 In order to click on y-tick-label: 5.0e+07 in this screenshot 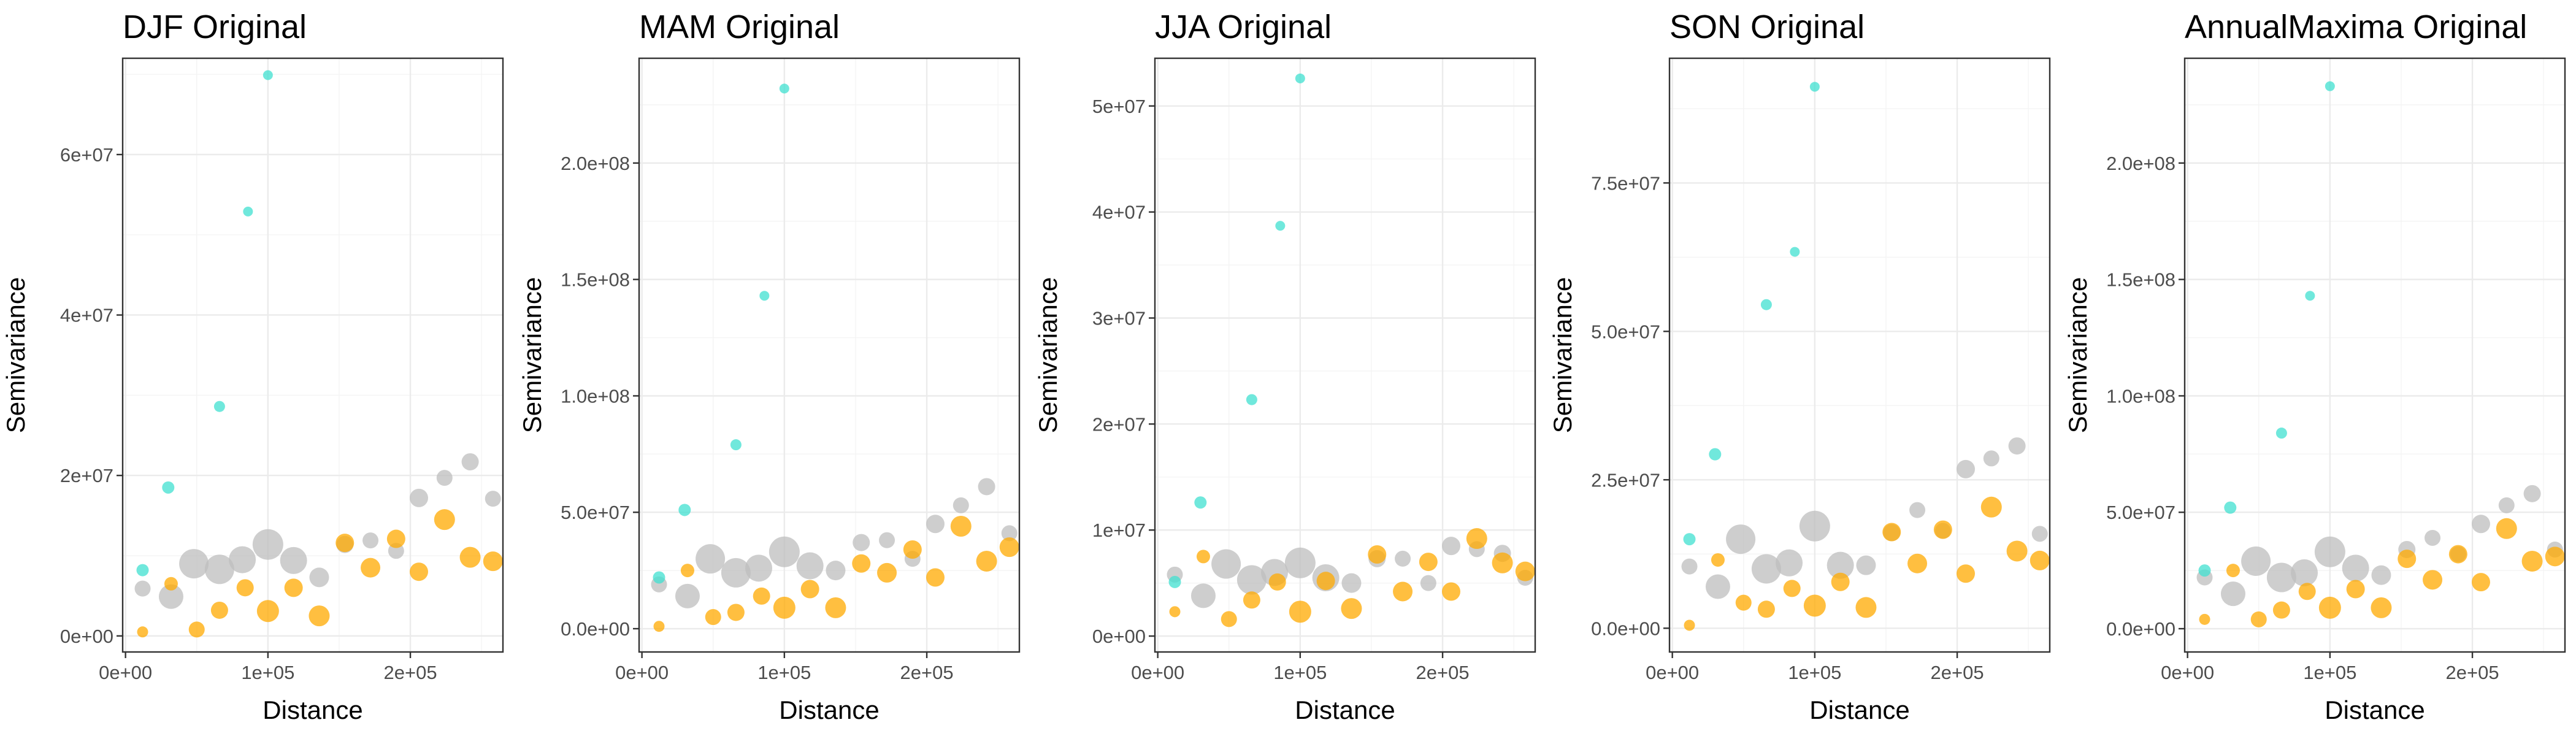, I will do `click(595, 512)`.